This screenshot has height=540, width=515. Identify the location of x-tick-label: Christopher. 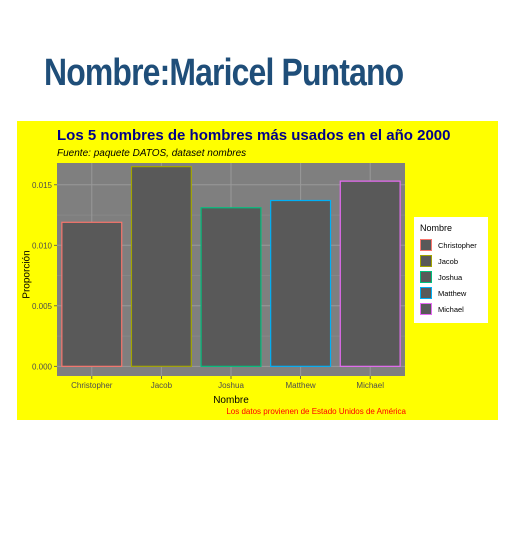
(92, 385).